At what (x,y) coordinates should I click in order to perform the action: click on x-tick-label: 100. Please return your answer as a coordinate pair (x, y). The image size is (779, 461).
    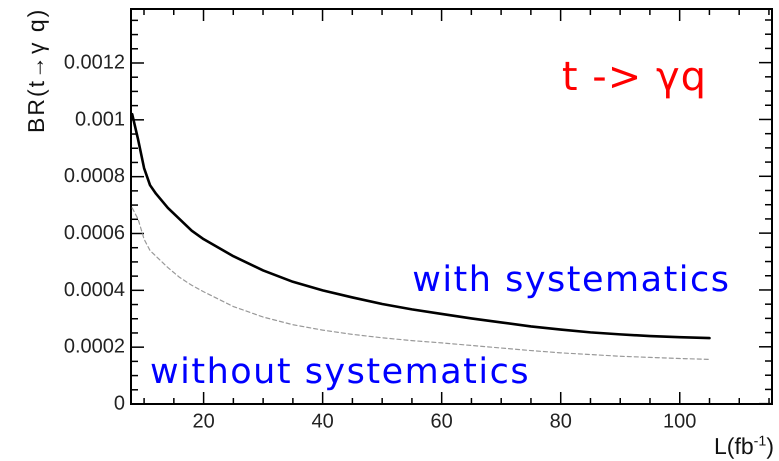
    Looking at the image, I should click on (679, 421).